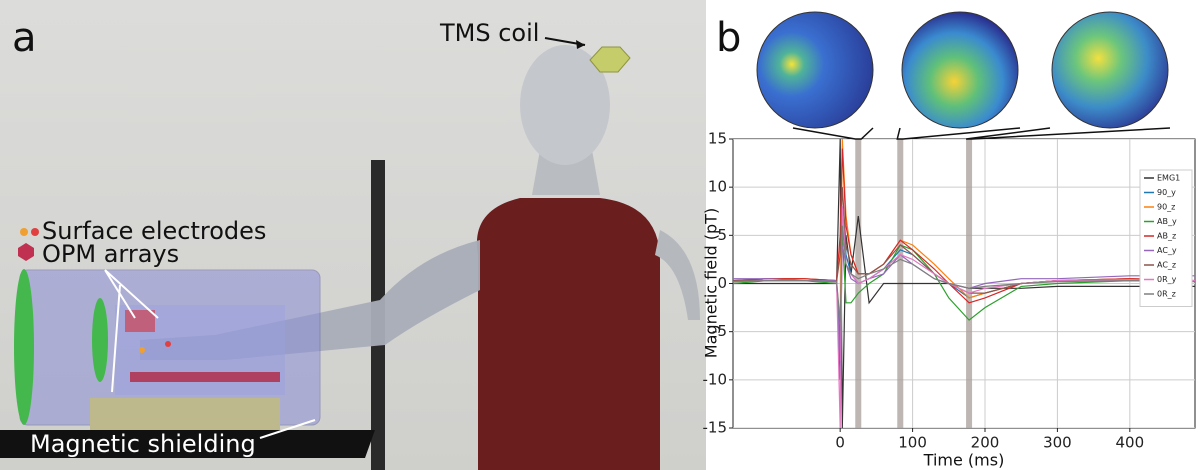  Describe the element at coordinates (711, 283) in the screenshot. I see `y-axis-label: Magnetic field (pT)` at that location.